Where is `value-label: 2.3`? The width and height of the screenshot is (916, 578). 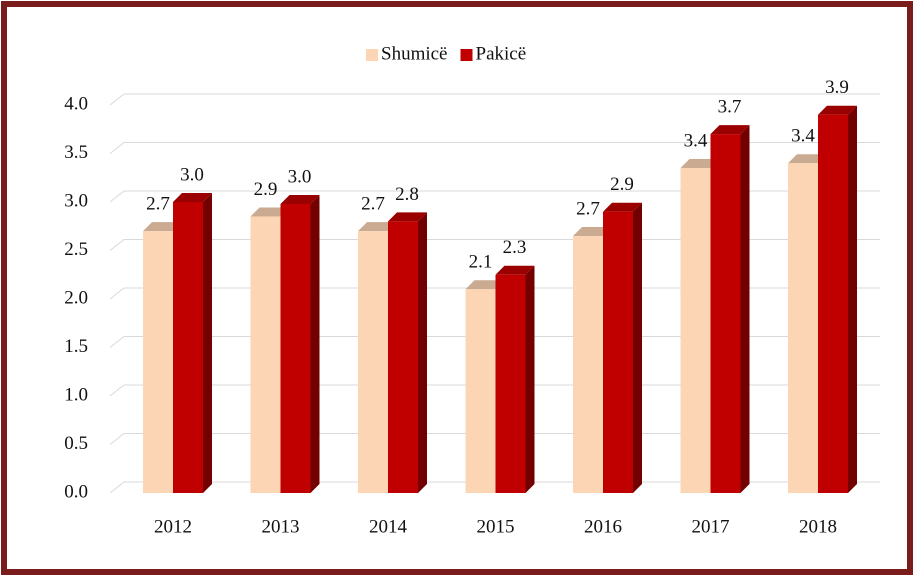 value-label: 2.3 is located at coordinates (515, 247).